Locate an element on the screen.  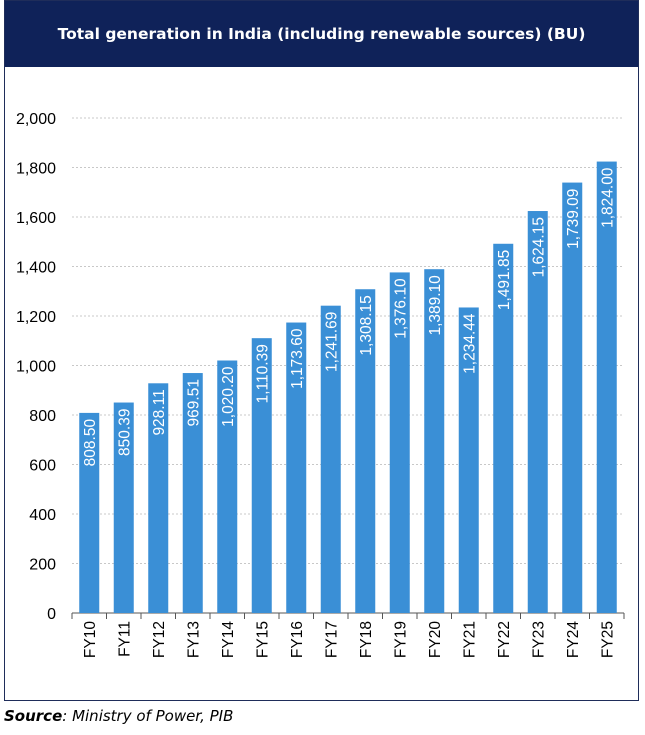
data-label: 1,234.44 is located at coordinates (469, 343).